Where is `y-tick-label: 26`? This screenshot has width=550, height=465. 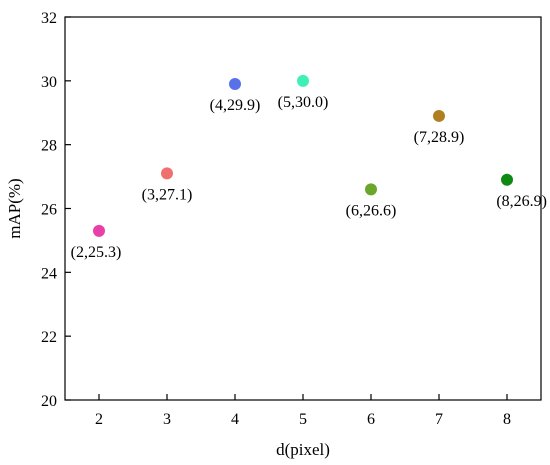 y-tick-label: 26 is located at coordinates (49, 210).